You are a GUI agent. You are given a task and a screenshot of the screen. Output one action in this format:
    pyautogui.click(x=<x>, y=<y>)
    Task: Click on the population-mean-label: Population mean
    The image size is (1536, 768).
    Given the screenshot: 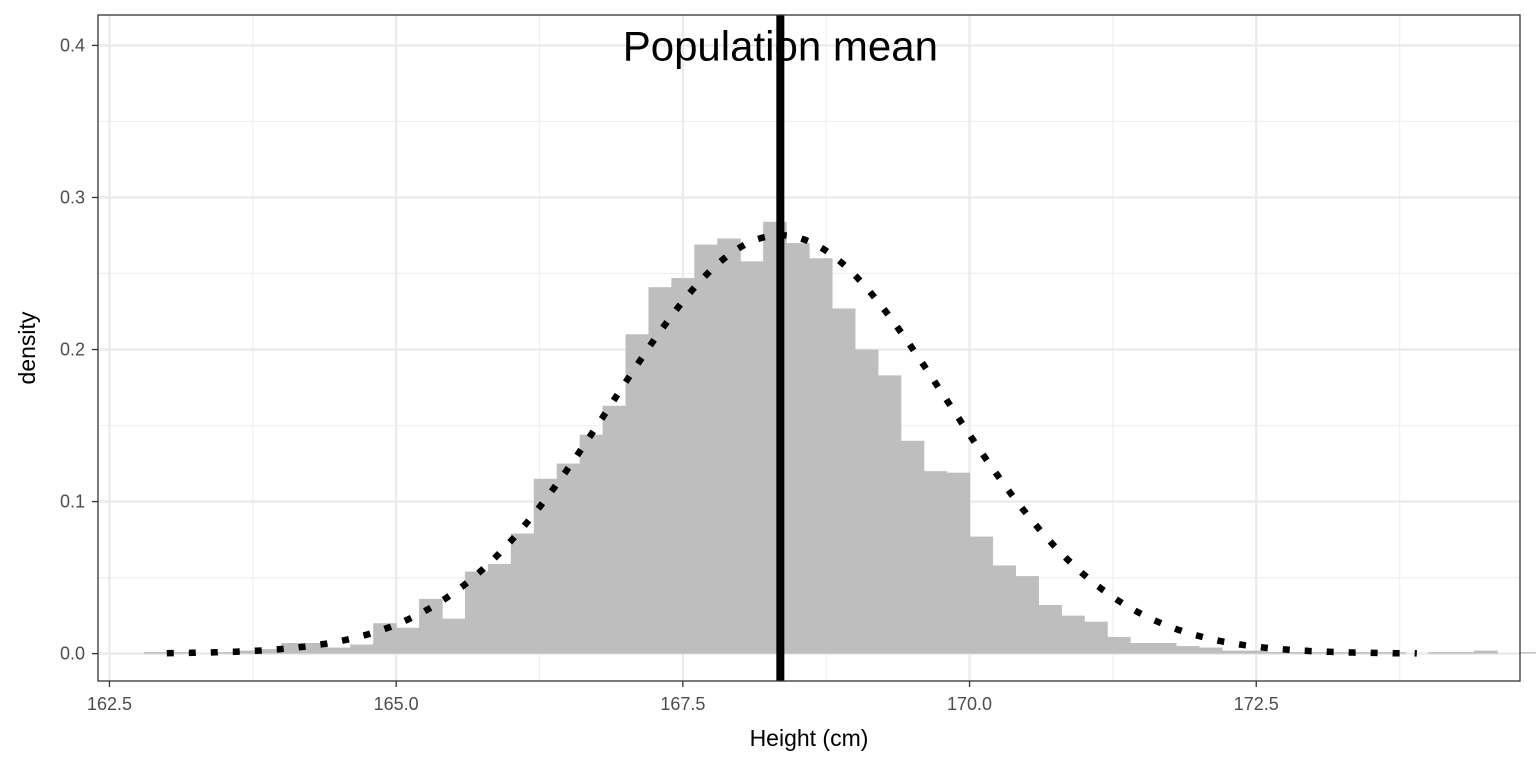 What is the action you would take?
    pyautogui.click(x=780, y=45)
    